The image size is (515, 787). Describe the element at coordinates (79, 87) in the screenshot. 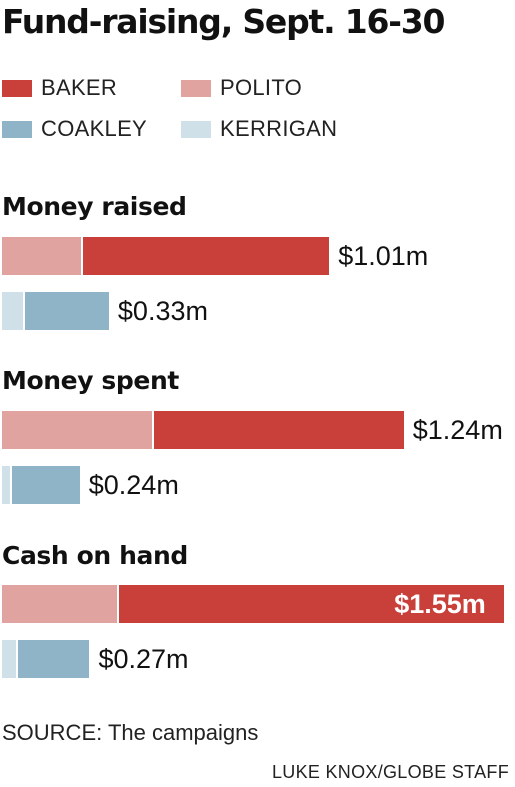

I see `legend-label-baker: BAKER` at that location.